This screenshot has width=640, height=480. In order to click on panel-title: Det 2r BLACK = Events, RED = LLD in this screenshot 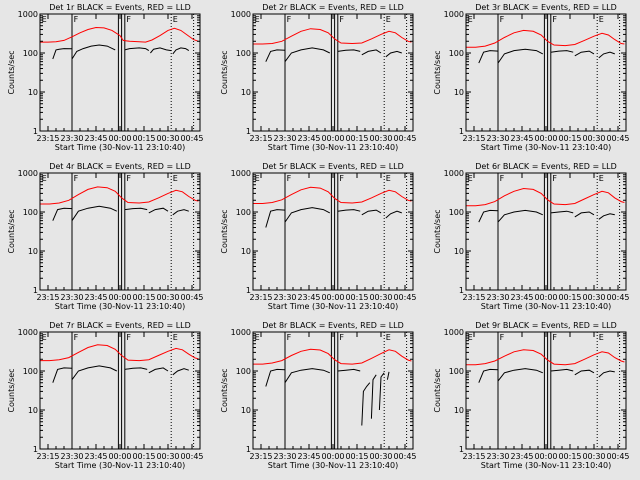, I will do `click(333, 7)`.